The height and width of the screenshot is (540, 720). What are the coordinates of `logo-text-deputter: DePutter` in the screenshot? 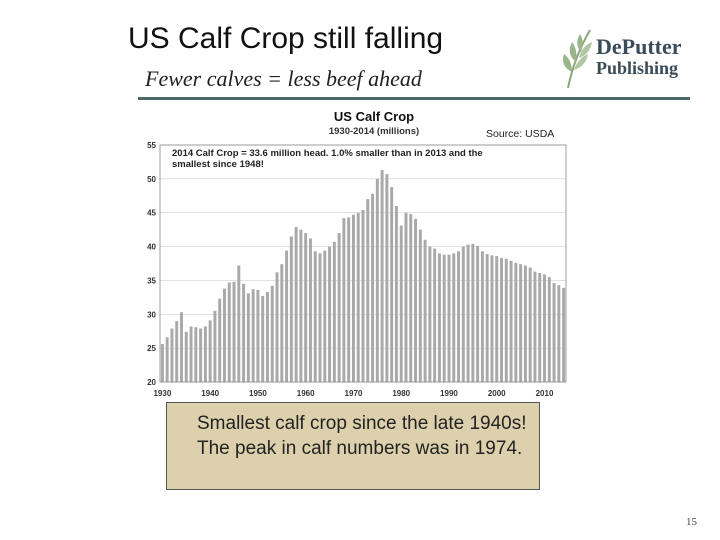 It's located at (639, 46).